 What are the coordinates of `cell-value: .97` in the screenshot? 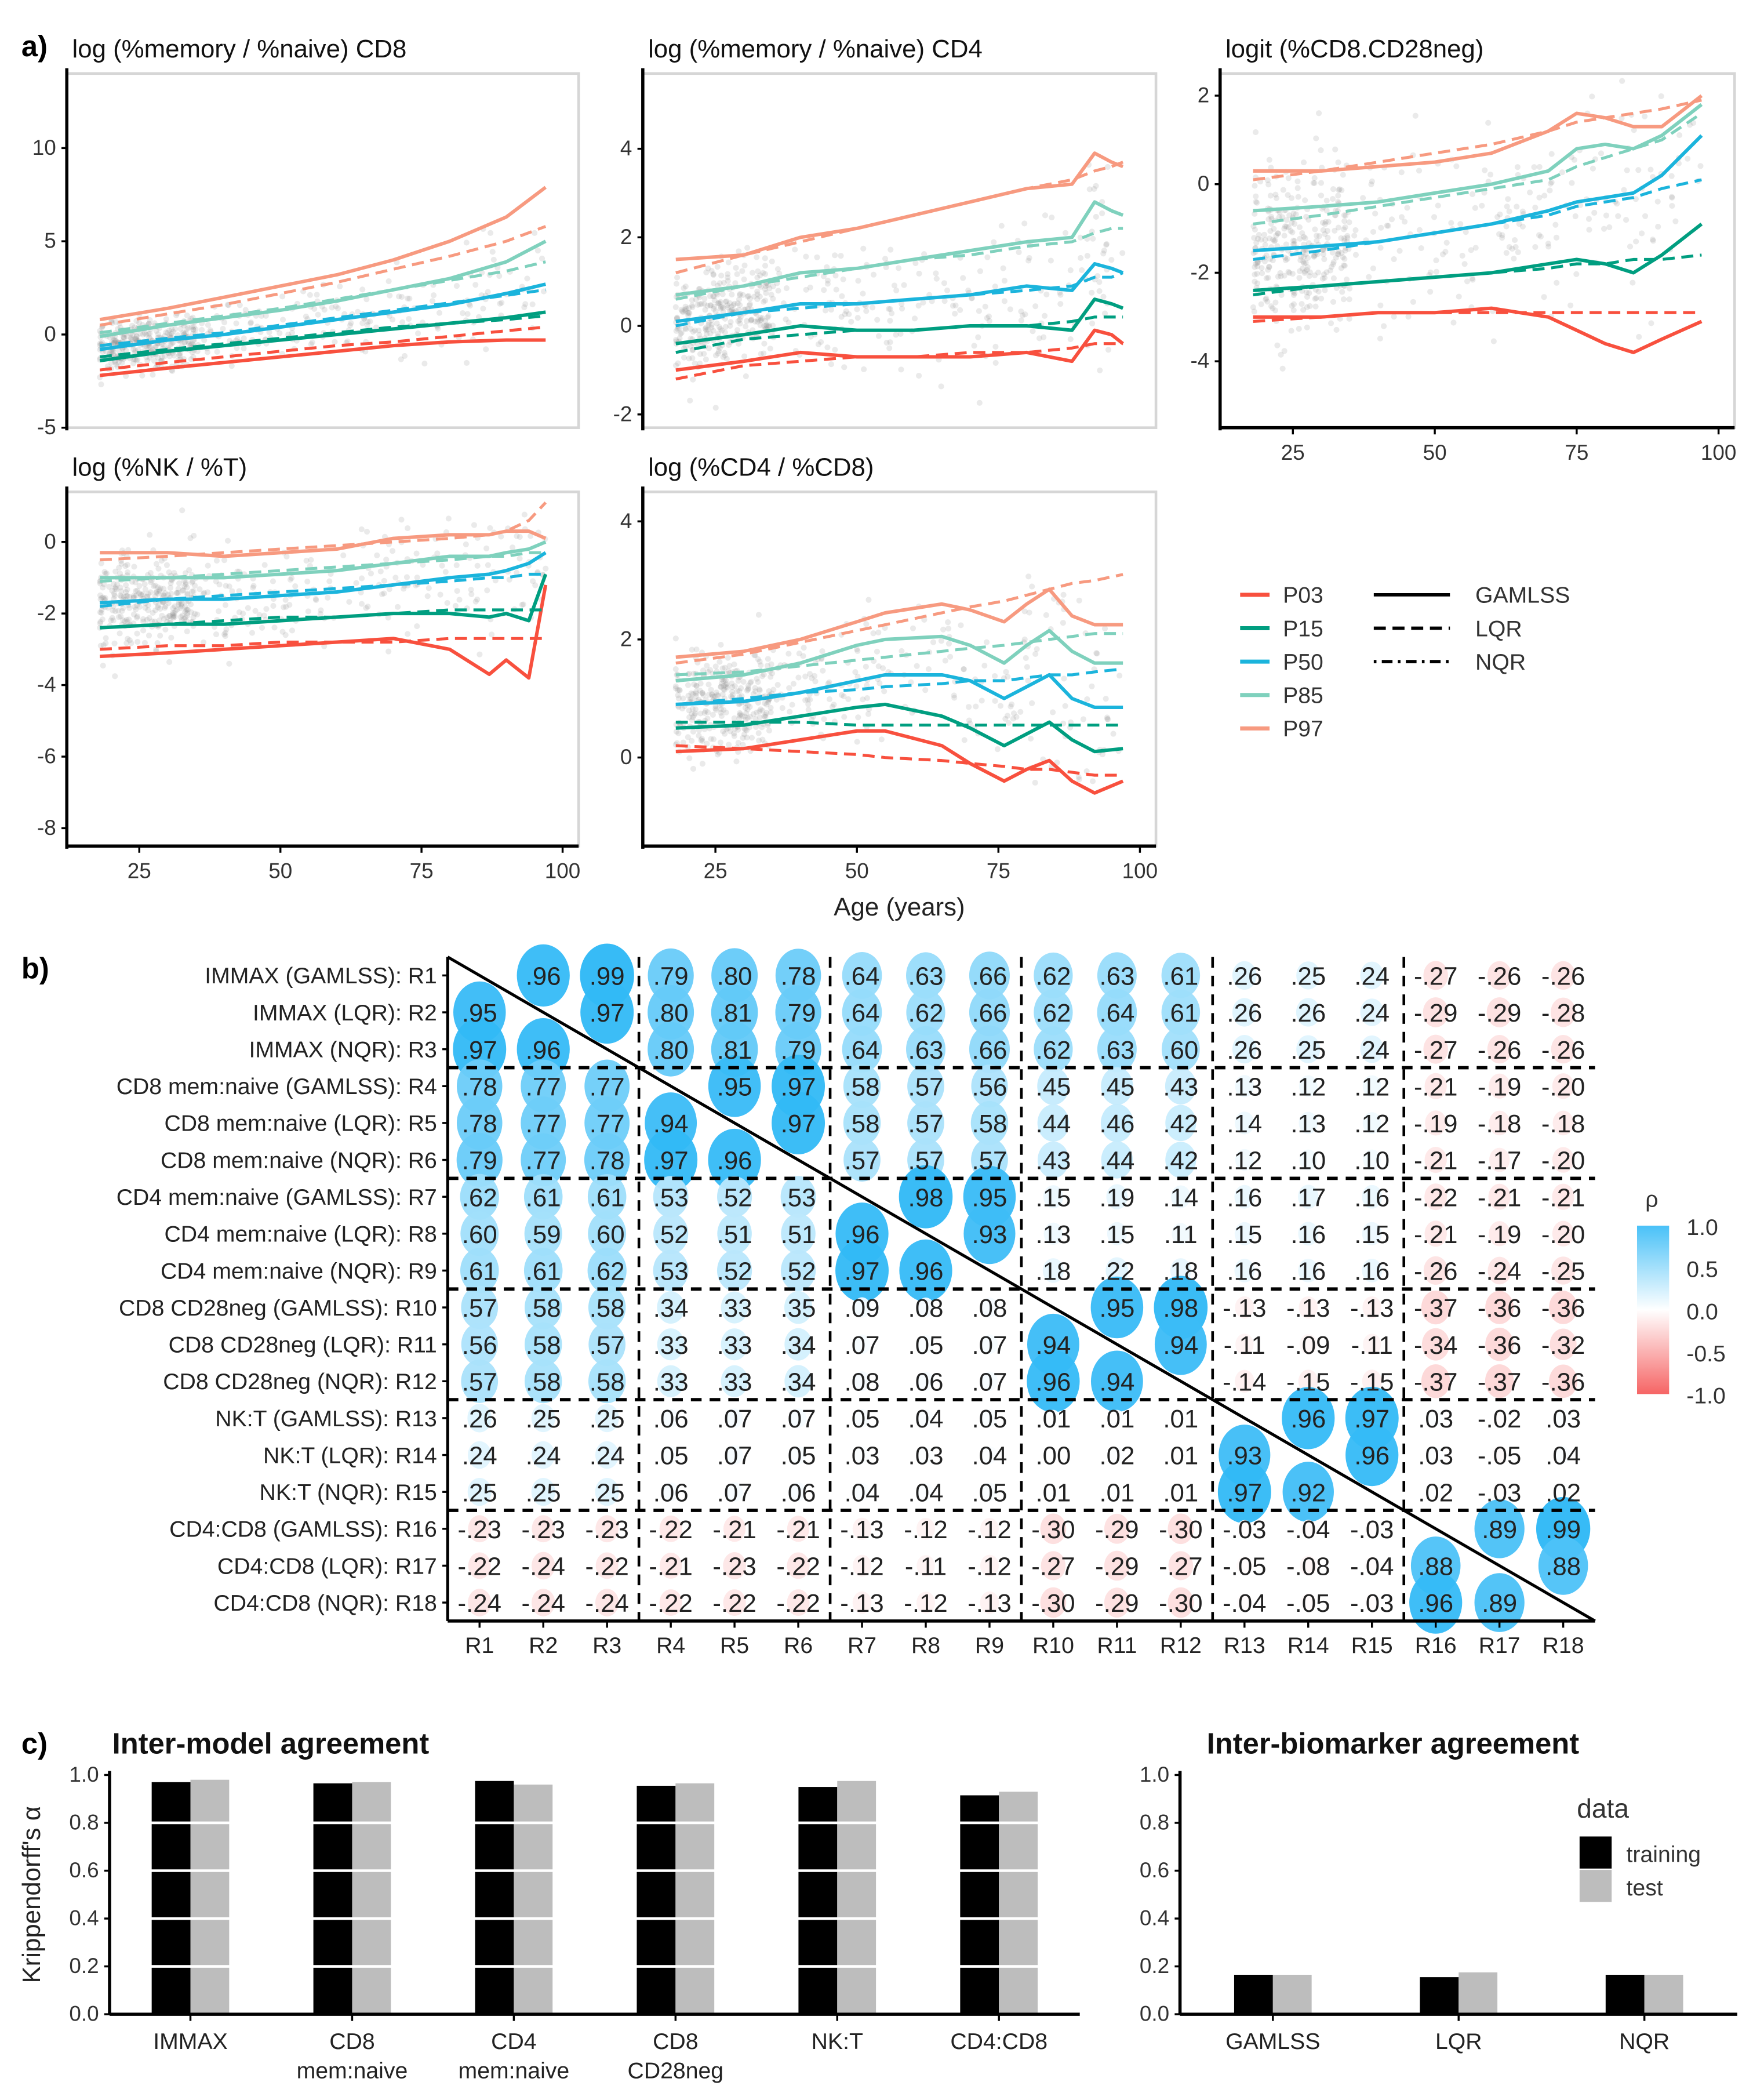 It's located at (798, 1124).